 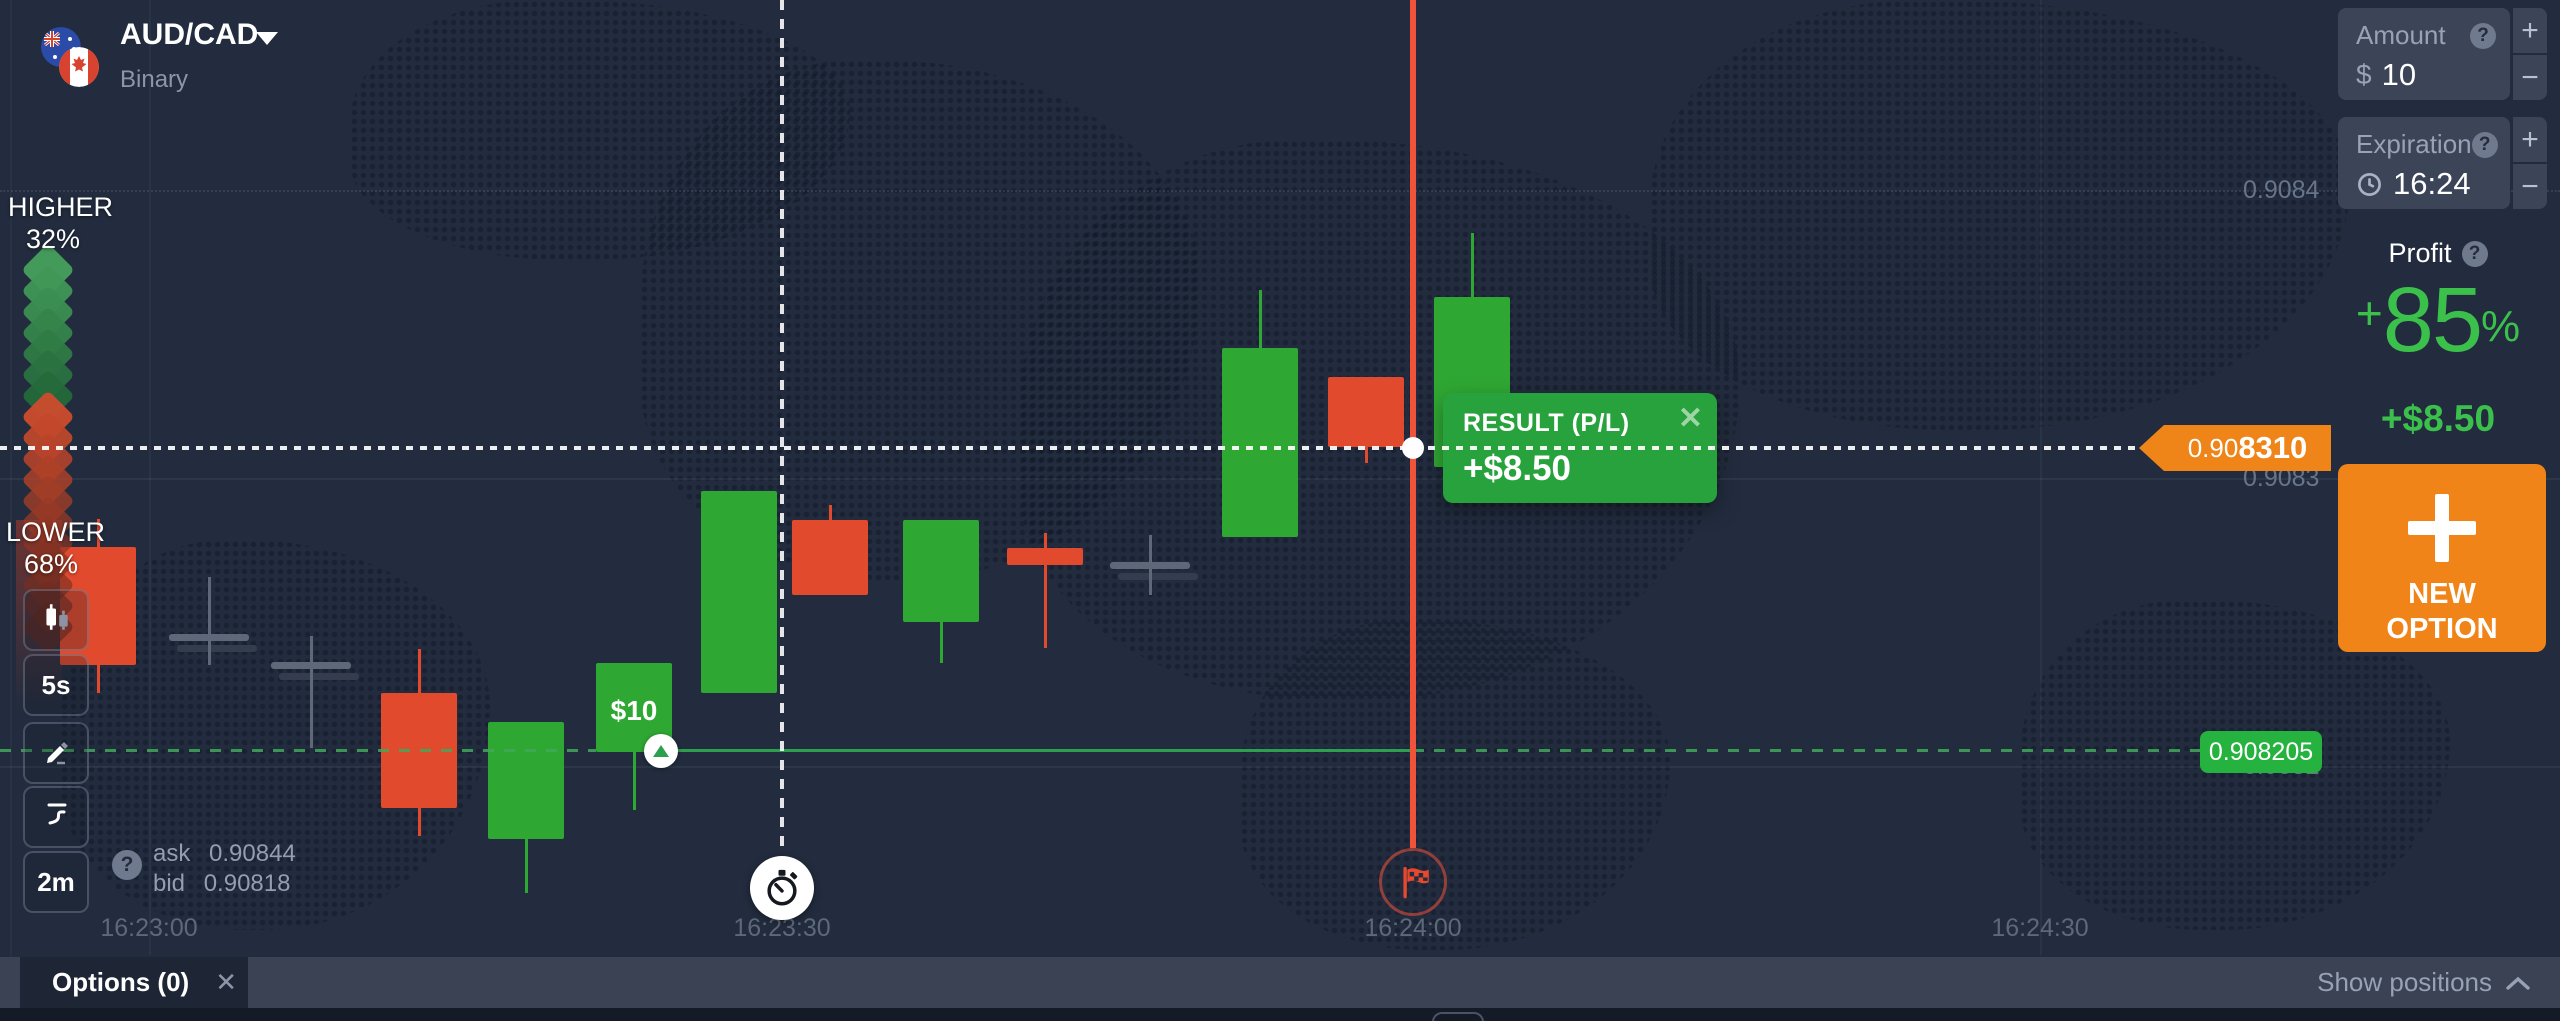 What do you see at coordinates (2273, 447) in the screenshot?
I see `price-tag-value: 8310` at bounding box center [2273, 447].